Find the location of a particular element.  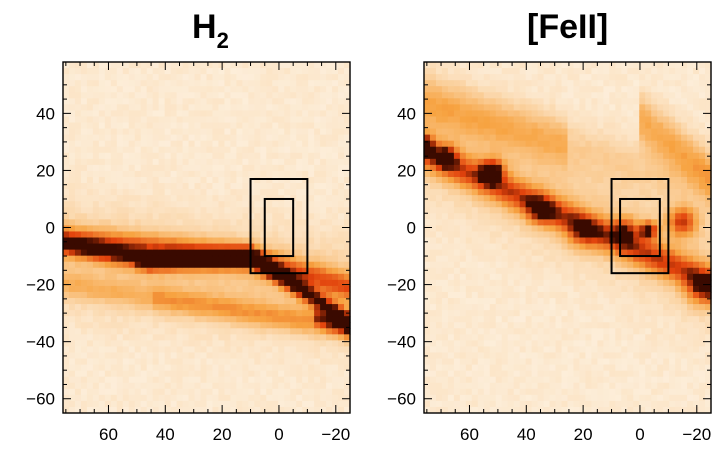

title-feii-main: [FeII] is located at coordinates (568, 27).